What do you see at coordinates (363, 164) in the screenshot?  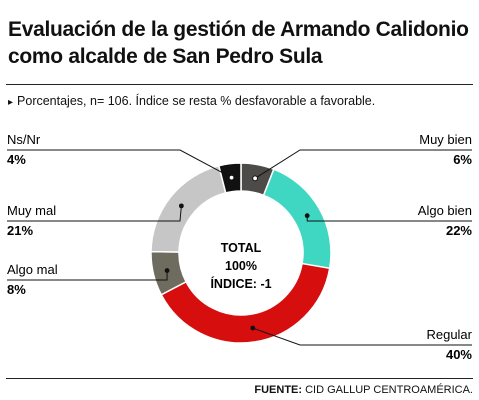 I see `leader-muy-bien` at bounding box center [363, 164].